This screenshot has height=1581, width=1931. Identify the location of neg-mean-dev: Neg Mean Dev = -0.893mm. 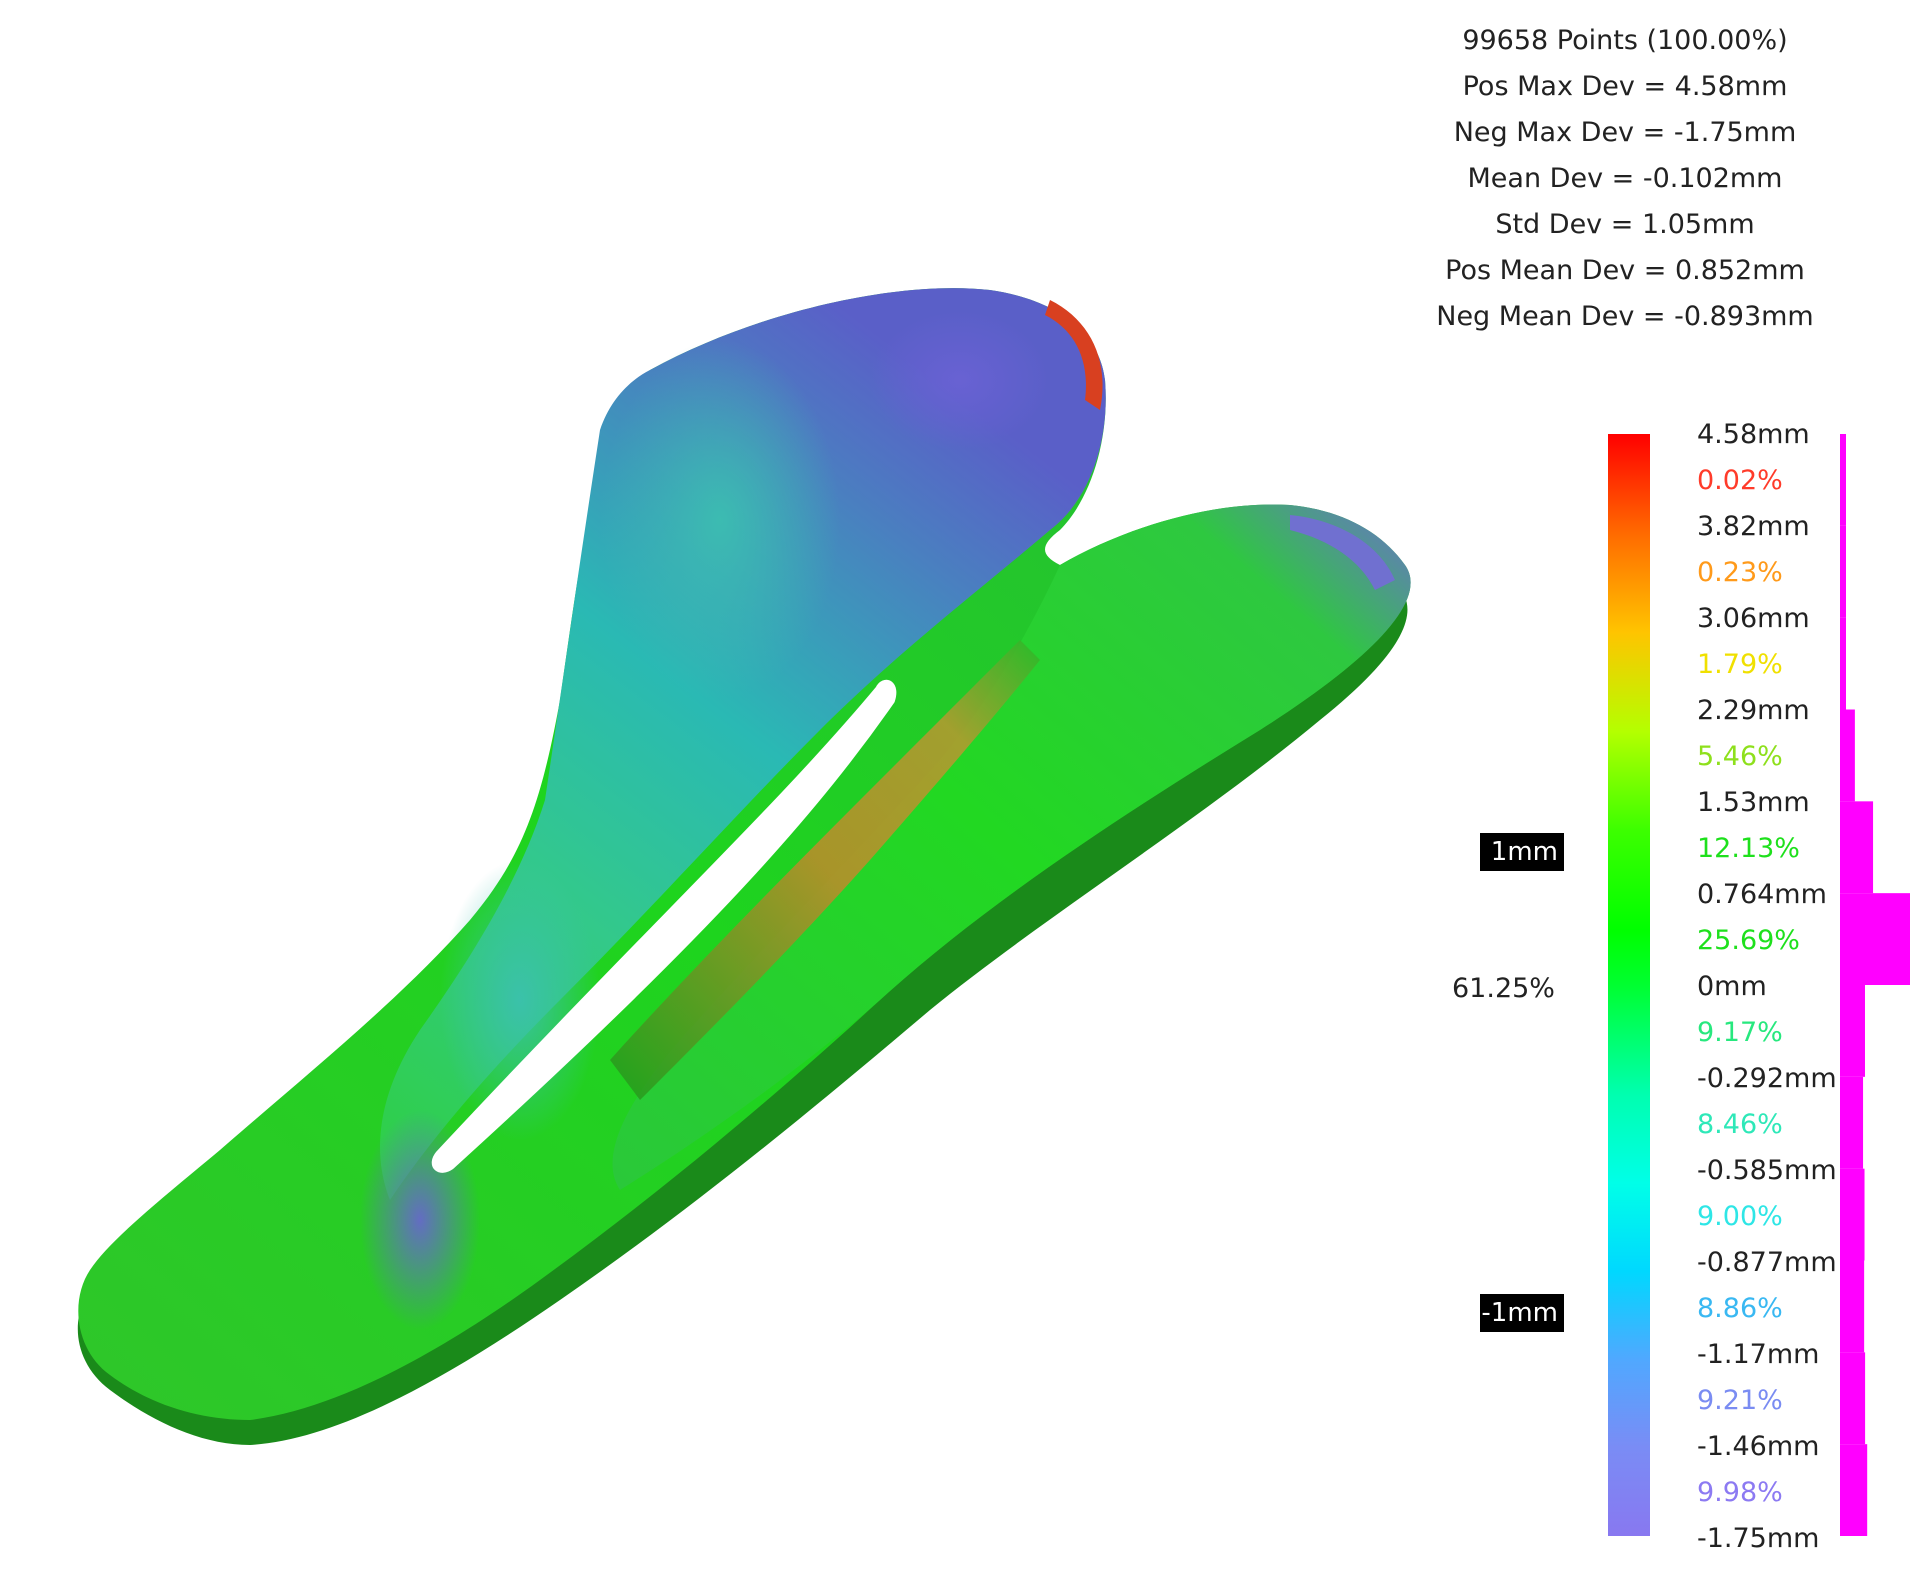
(1625, 316).